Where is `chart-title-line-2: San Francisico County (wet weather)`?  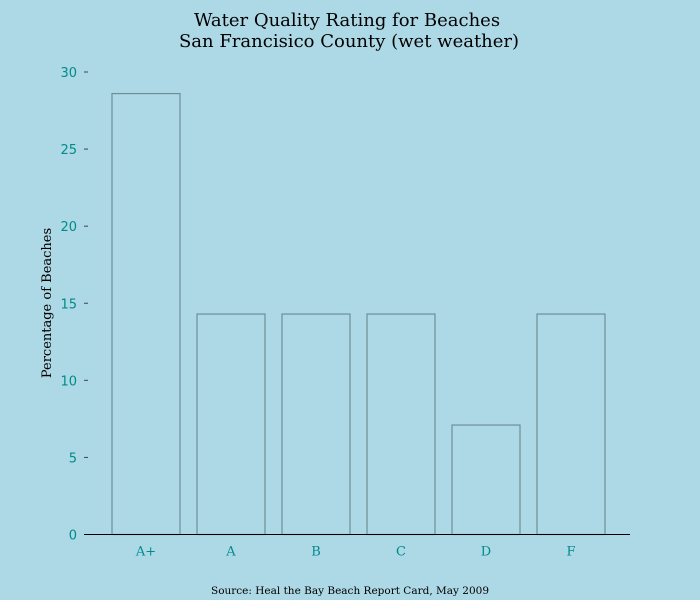 chart-title-line-2: San Francisico County (wet weather) is located at coordinates (349, 41).